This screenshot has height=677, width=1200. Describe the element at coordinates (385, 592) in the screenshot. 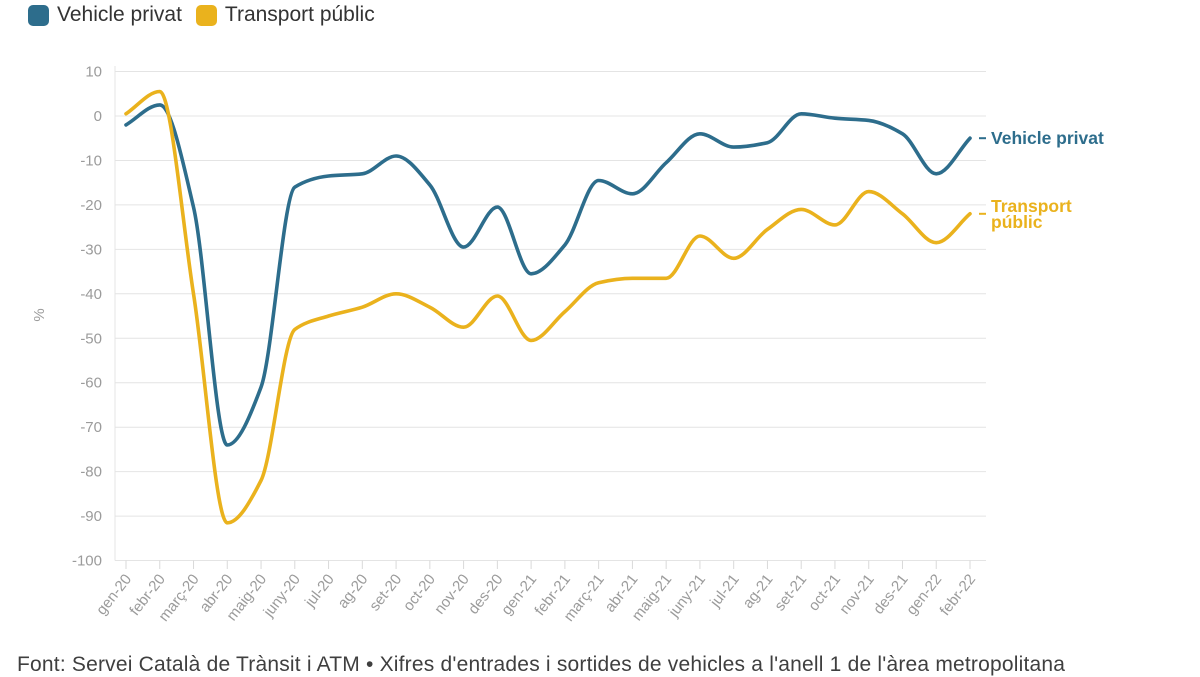

I see `x-tick-label: set-20` at that location.